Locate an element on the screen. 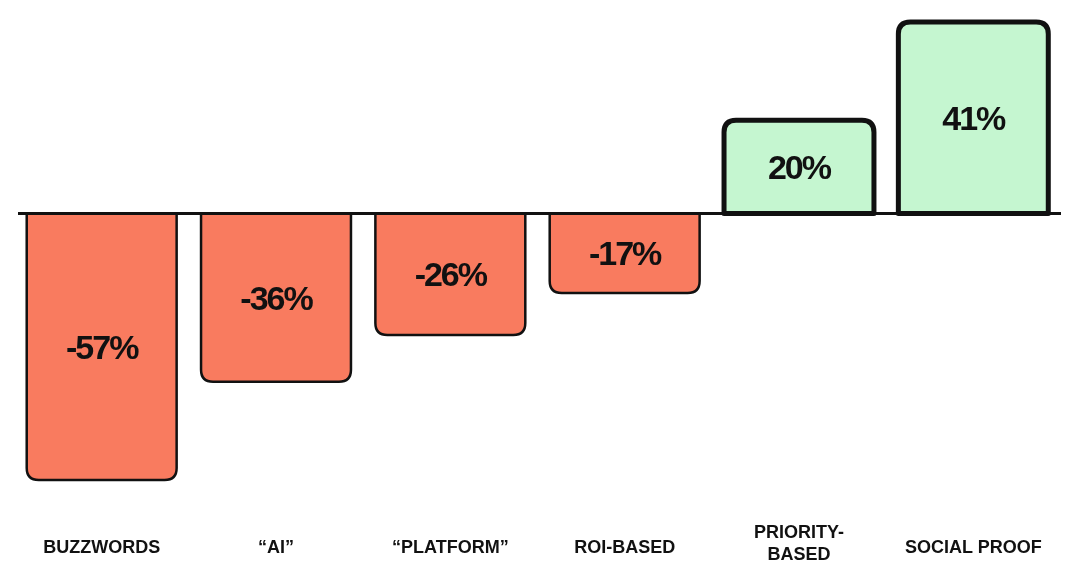  x-tick-label: SOCIAL PROOF is located at coordinates (973, 547).